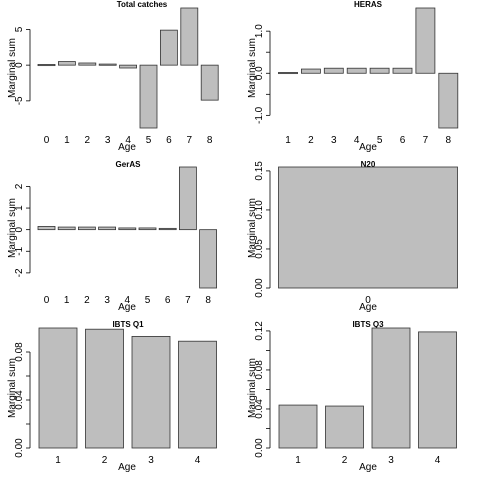 This screenshot has width=480, height=480. Describe the element at coordinates (259, 370) in the screenshot. I see `y-tick-label: 0.08` at that location.